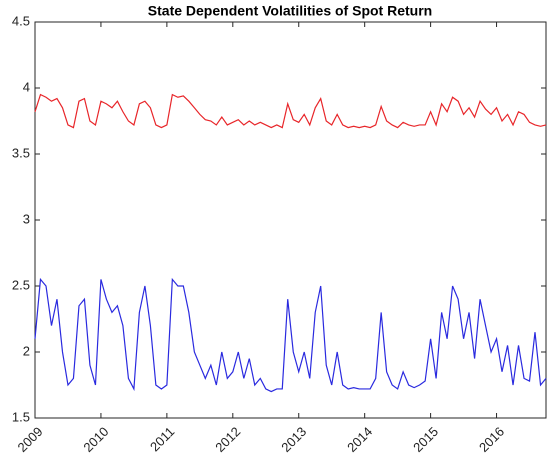 This screenshot has height=472, width=550. I want to click on x-tick-label: 2010, so click(95, 439).